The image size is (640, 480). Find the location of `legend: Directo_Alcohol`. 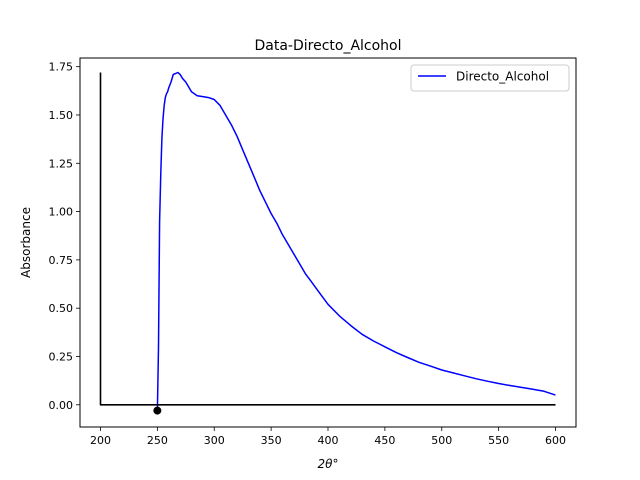

legend: Directo_Alcohol is located at coordinates (490, 78).